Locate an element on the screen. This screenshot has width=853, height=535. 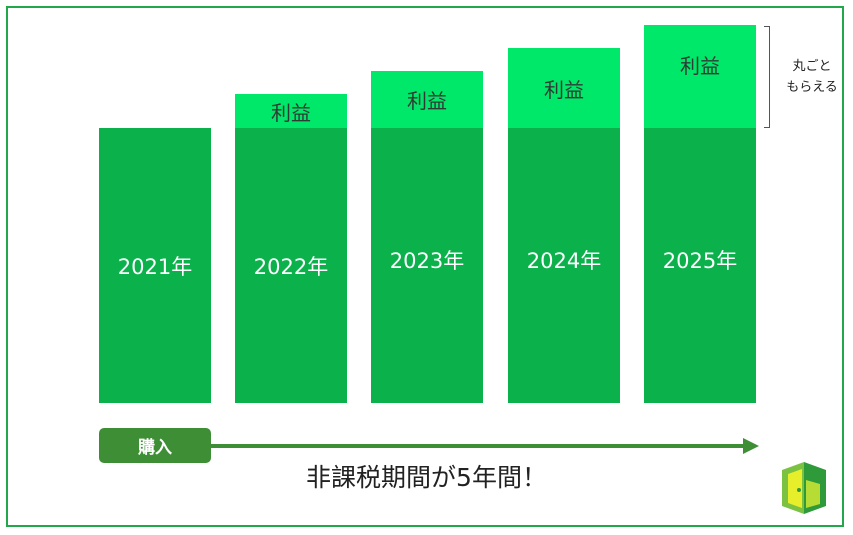
bar-2021: 2021年 is located at coordinates (155, 265).